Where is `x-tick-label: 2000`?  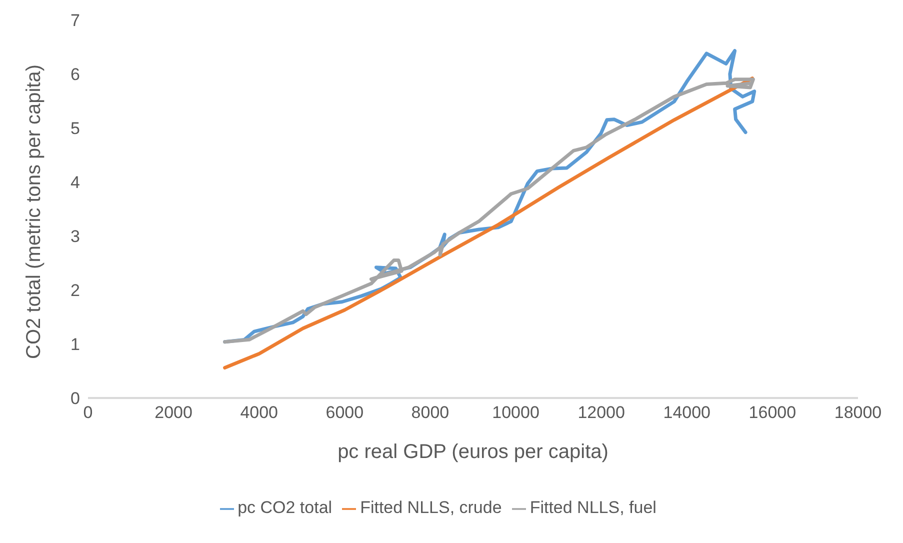 x-tick-label: 2000 is located at coordinates (173, 412).